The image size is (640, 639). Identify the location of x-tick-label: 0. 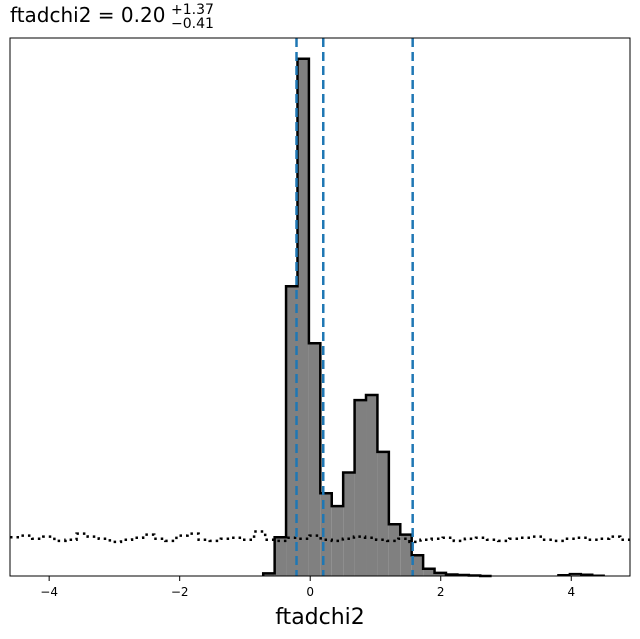
(310, 592).